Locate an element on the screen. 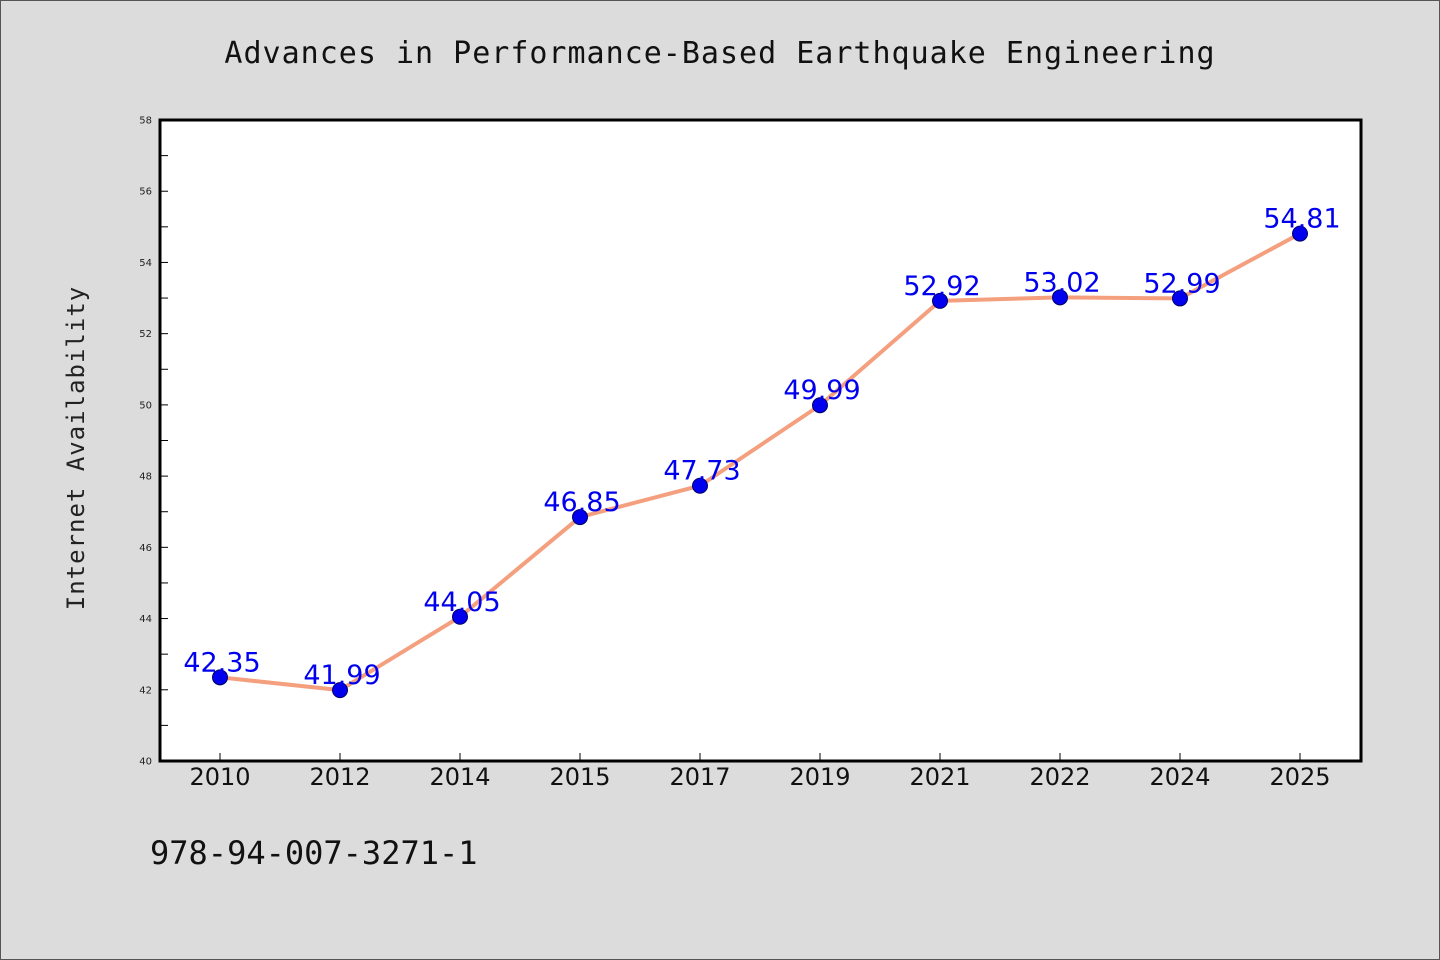 This screenshot has height=960, width=1440. data-label: 52.92 is located at coordinates (941, 286).